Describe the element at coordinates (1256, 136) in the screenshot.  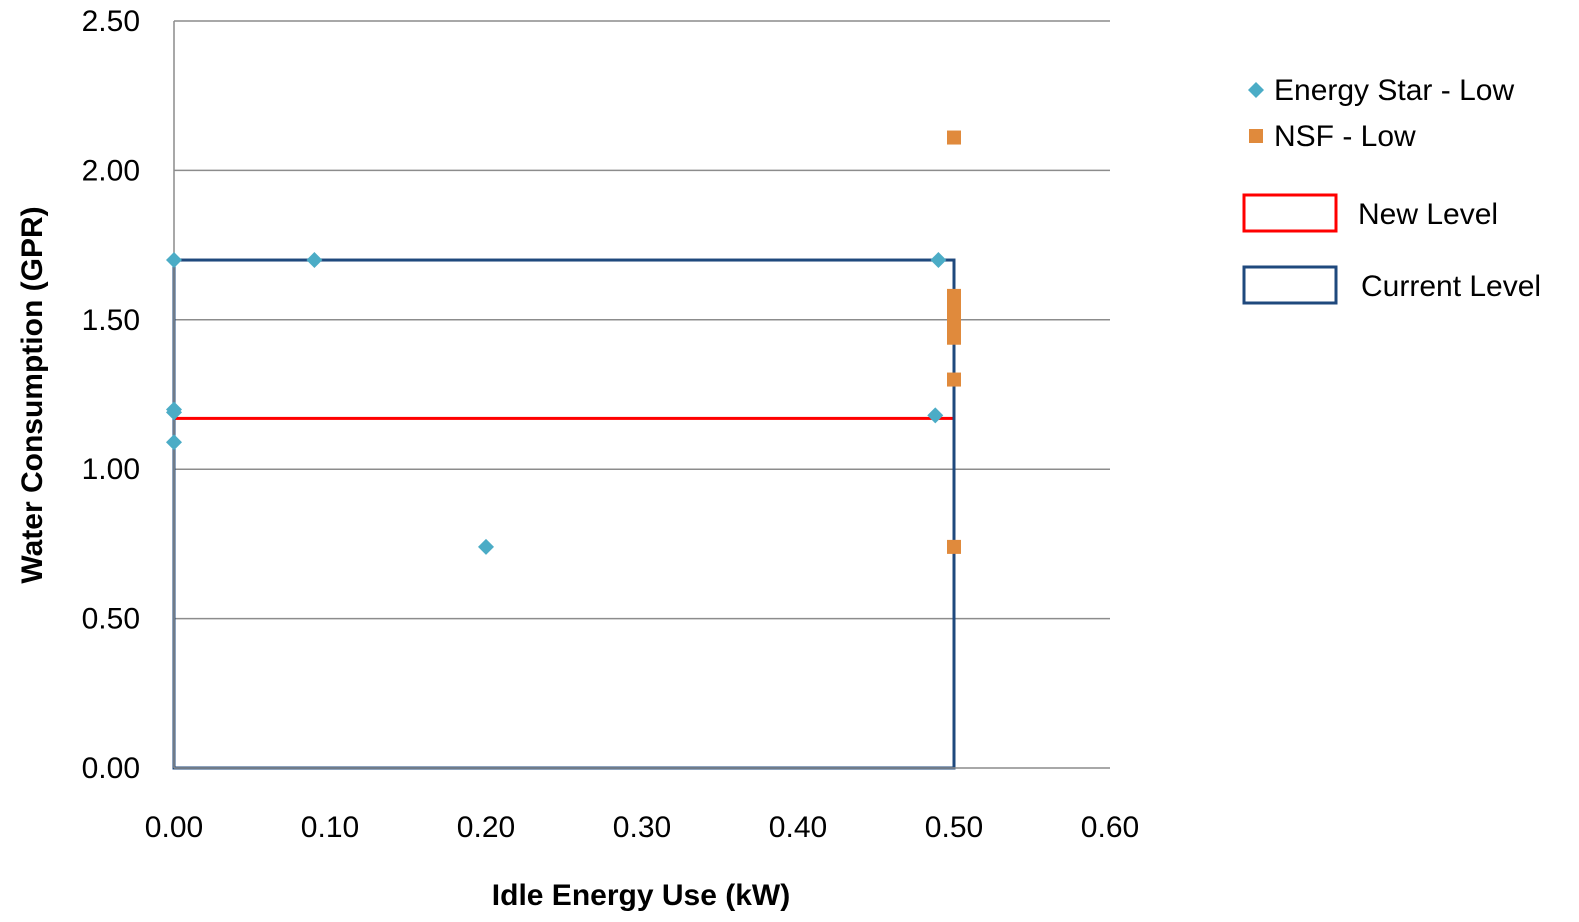
I see `nsf-legend-marker` at that location.